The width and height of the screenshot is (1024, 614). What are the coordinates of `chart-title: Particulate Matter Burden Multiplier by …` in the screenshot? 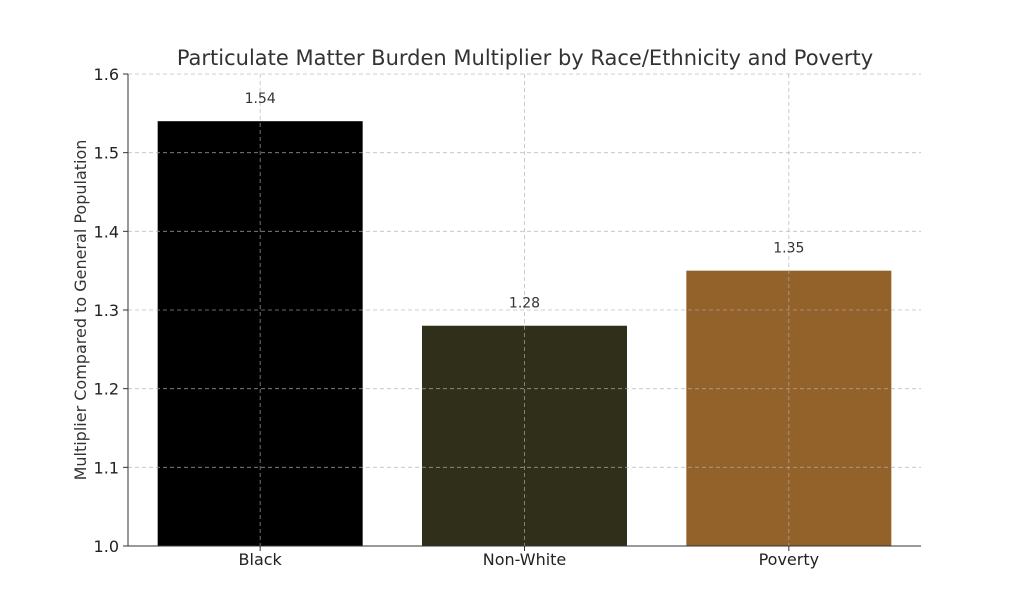 It's located at (525, 58).